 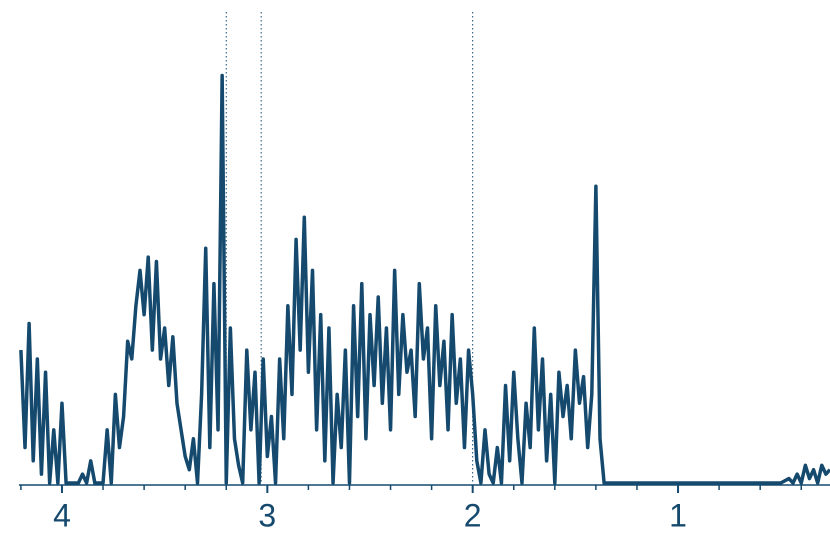 What do you see at coordinates (473, 515) in the screenshot?
I see `x-tick-label: 2` at bounding box center [473, 515].